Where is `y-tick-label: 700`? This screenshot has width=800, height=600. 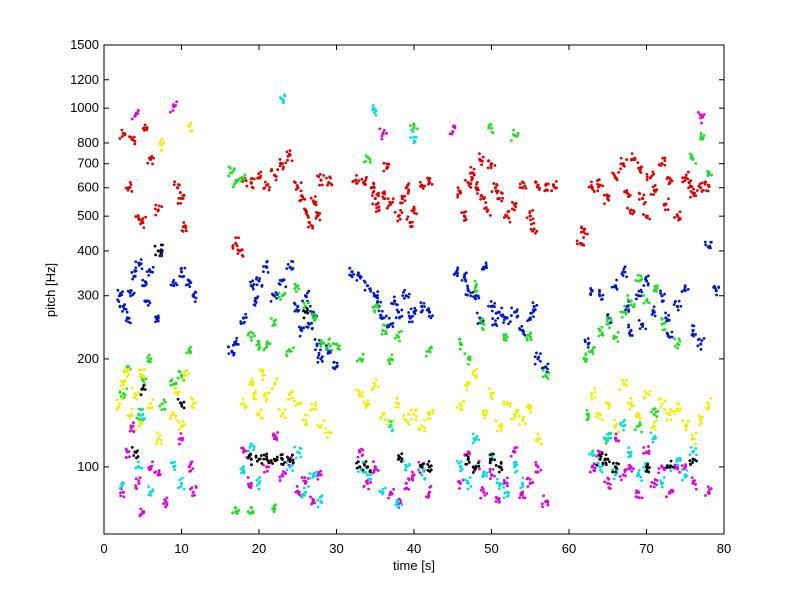 y-tick-label: 700 is located at coordinates (88, 163).